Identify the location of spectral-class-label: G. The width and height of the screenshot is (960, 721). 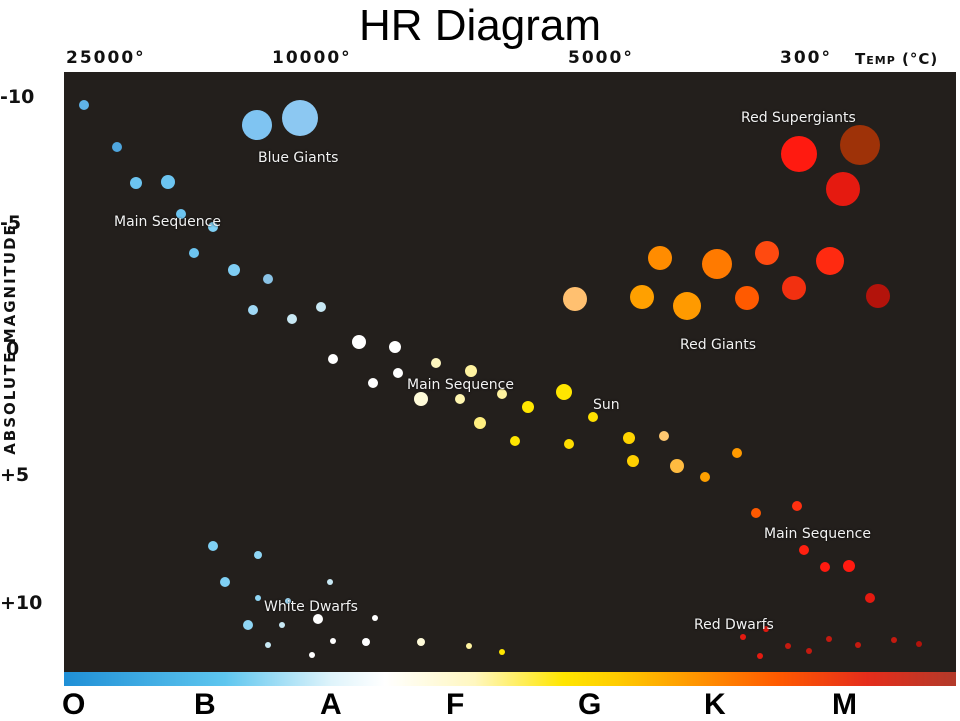
(590, 704).